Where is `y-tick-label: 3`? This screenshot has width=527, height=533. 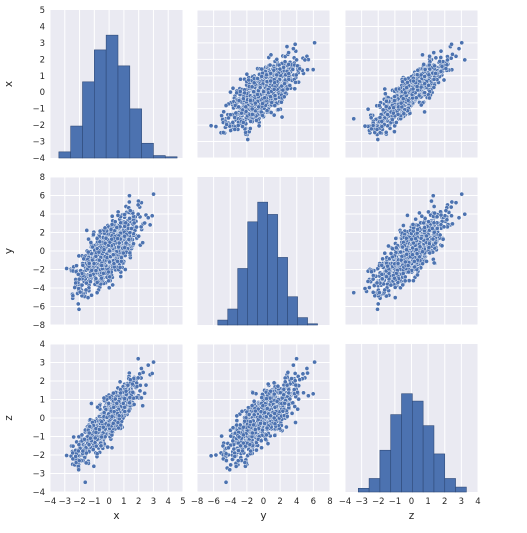 y-tick-label: 3 is located at coordinates (42, 44).